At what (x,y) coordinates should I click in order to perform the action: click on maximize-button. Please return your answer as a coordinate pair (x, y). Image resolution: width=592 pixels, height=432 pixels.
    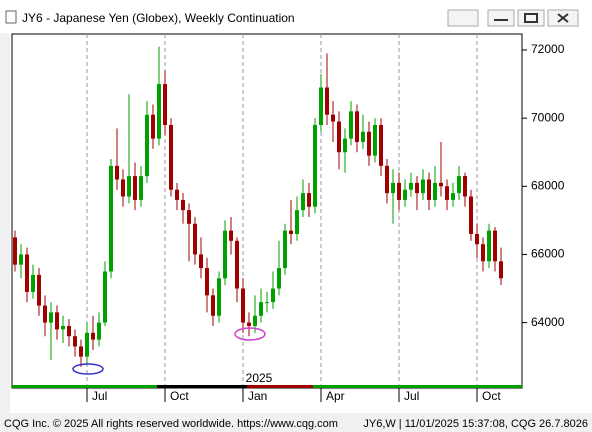
    Looking at the image, I should click on (531, 18).